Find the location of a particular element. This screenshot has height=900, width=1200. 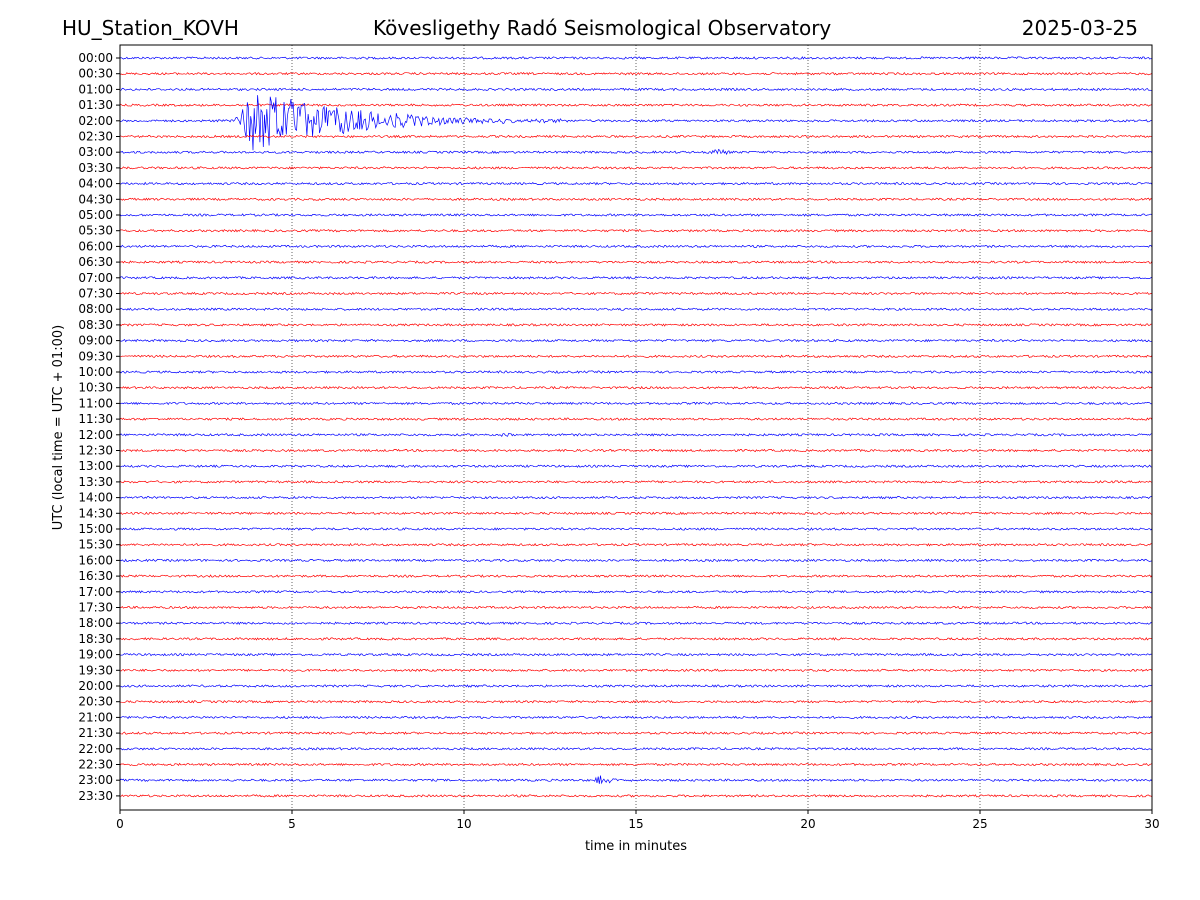

y-tick-label-1130: 11:30 is located at coordinates (95, 419).